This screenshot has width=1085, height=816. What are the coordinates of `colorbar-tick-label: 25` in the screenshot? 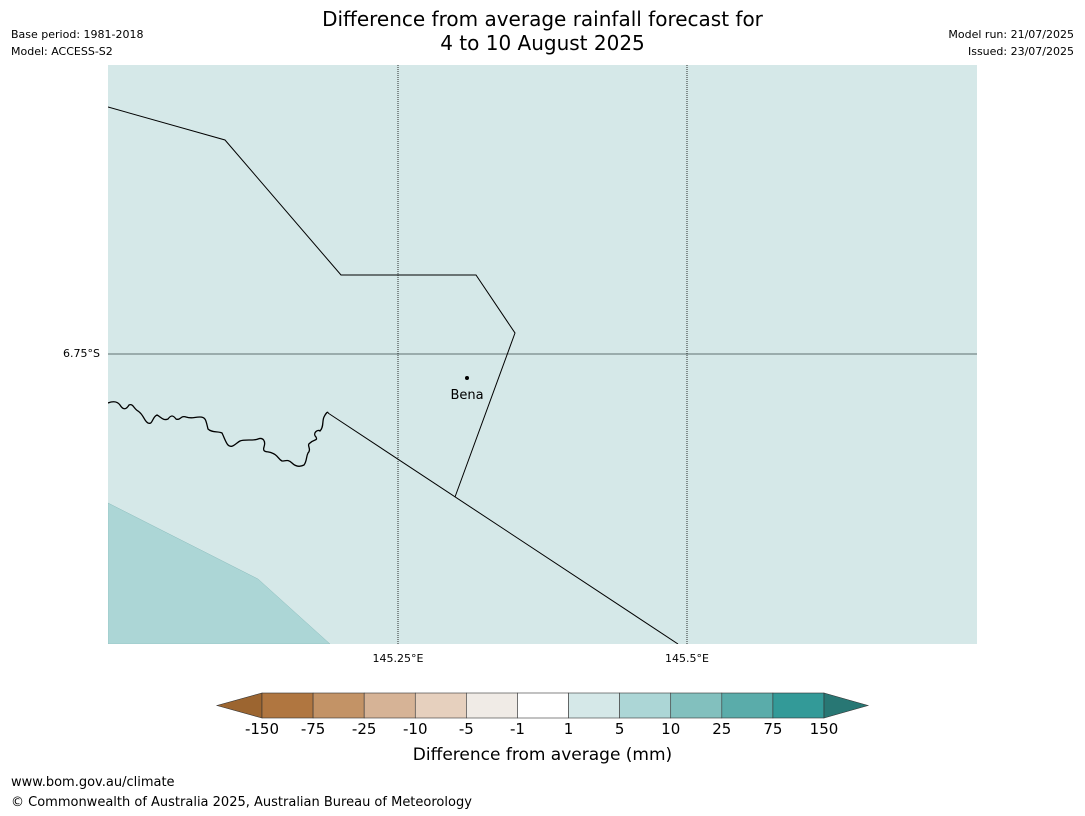 It's located at (722, 729).